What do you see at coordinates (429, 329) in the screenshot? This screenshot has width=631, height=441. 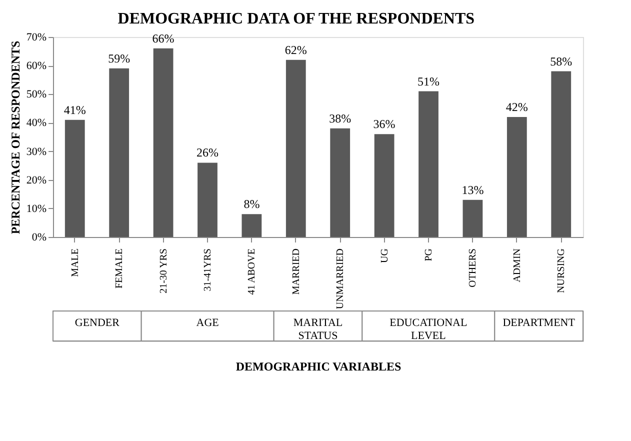 I see `text: EDUCATIONAL LEVEL` at bounding box center [429, 329].